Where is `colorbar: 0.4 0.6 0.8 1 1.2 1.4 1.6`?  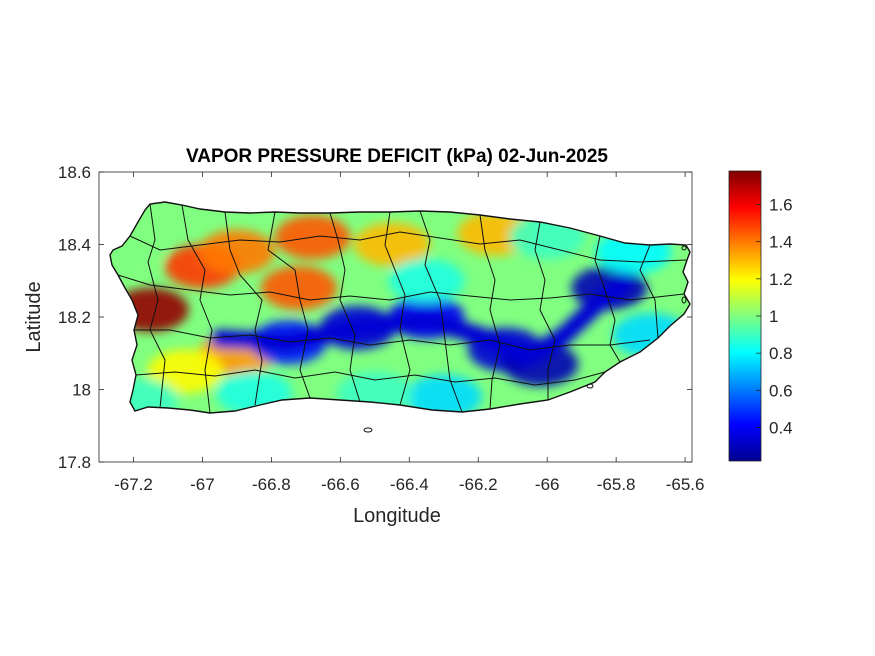 colorbar: 0.4 0.6 0.8 1 1.2 1.4 1.6 is located at coordinates (760, 316).